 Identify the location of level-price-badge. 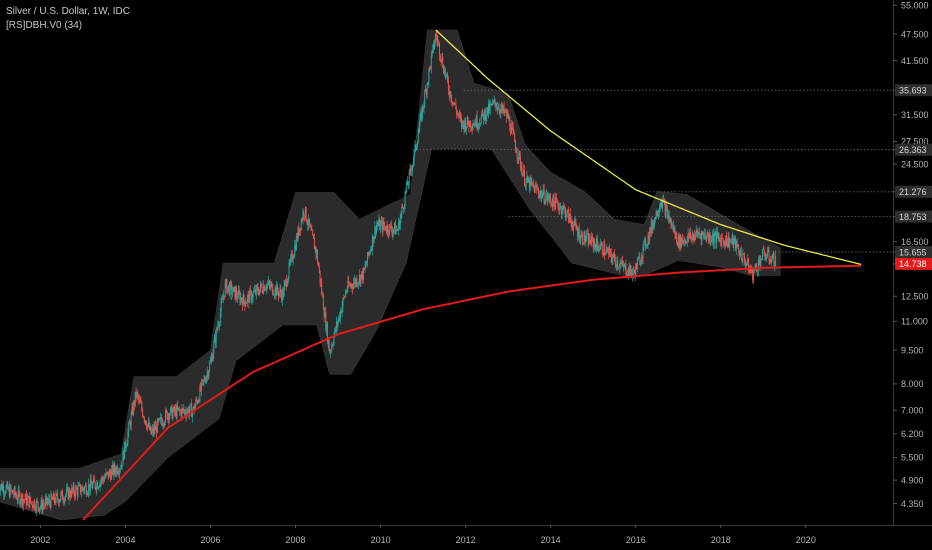
(913, 216).